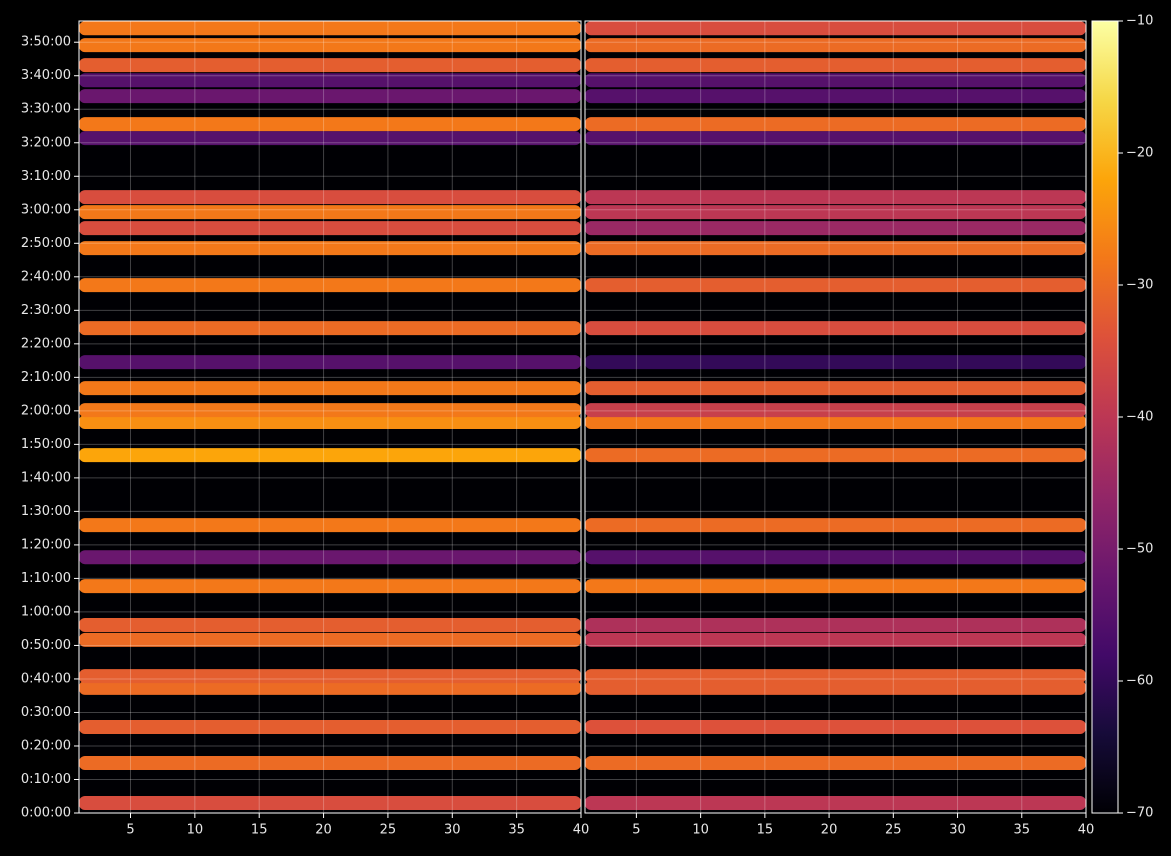  I want to click on colorbar-tick-label: −20, so click(1139, 153).